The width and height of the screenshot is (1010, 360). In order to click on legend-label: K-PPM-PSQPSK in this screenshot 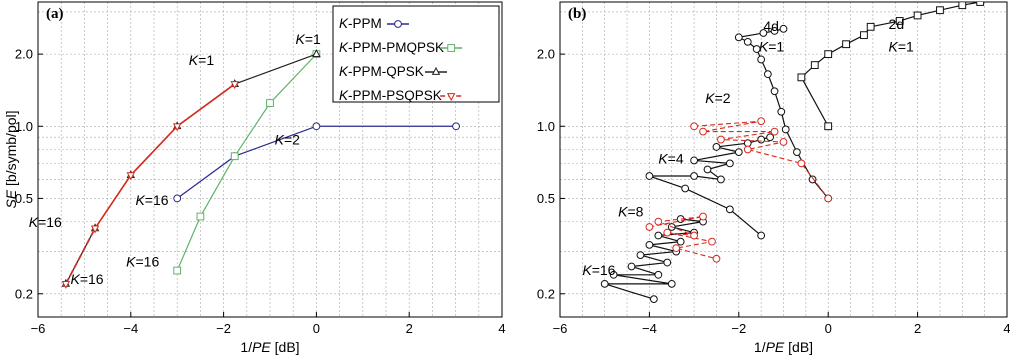, I will do `click(390, 95)`.